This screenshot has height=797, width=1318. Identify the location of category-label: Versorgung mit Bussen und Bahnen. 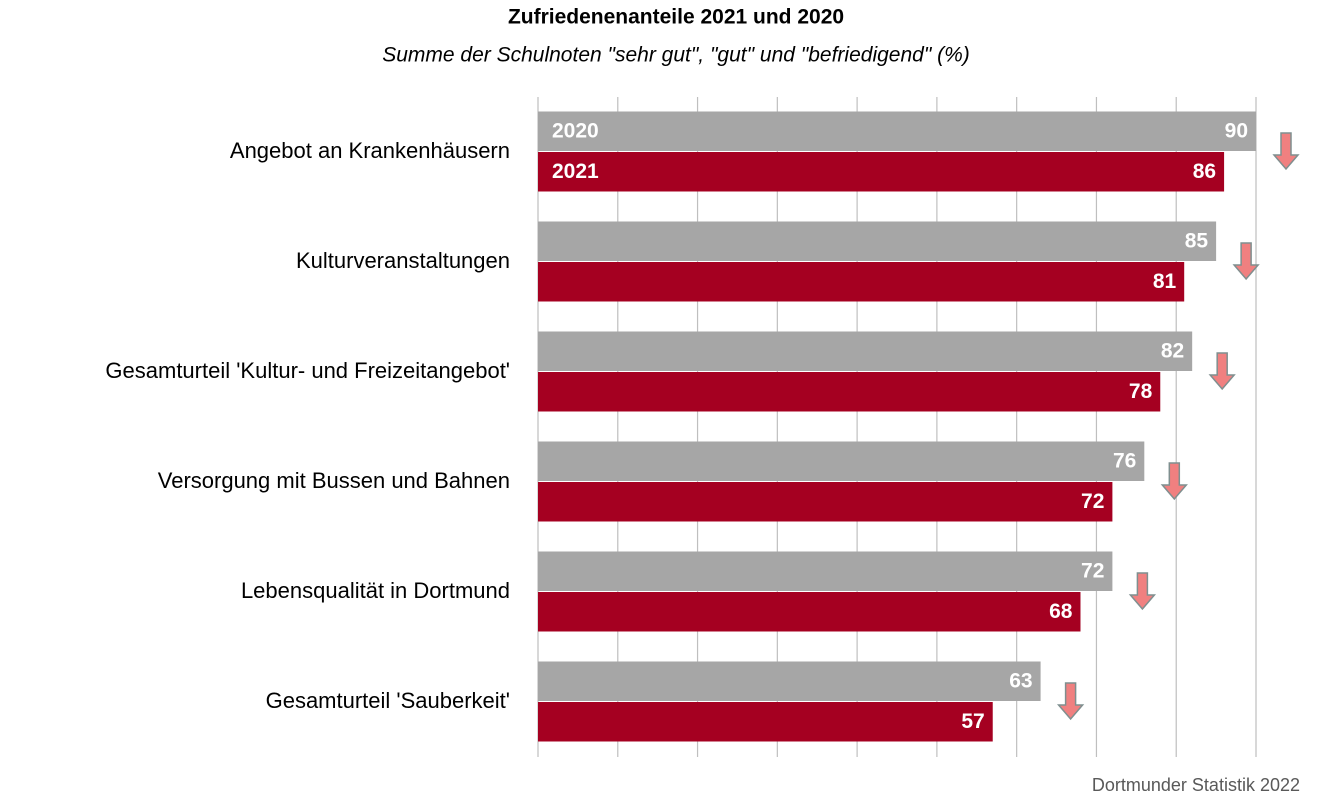
(334, 480).